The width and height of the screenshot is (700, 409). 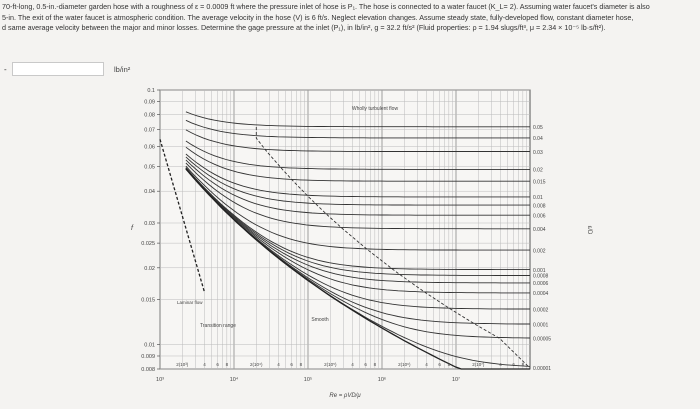 What do you see at coordinates (148, 370) in the screenshot?
I see `y-tick-label: 0.008` at bounding box center [148, 370].